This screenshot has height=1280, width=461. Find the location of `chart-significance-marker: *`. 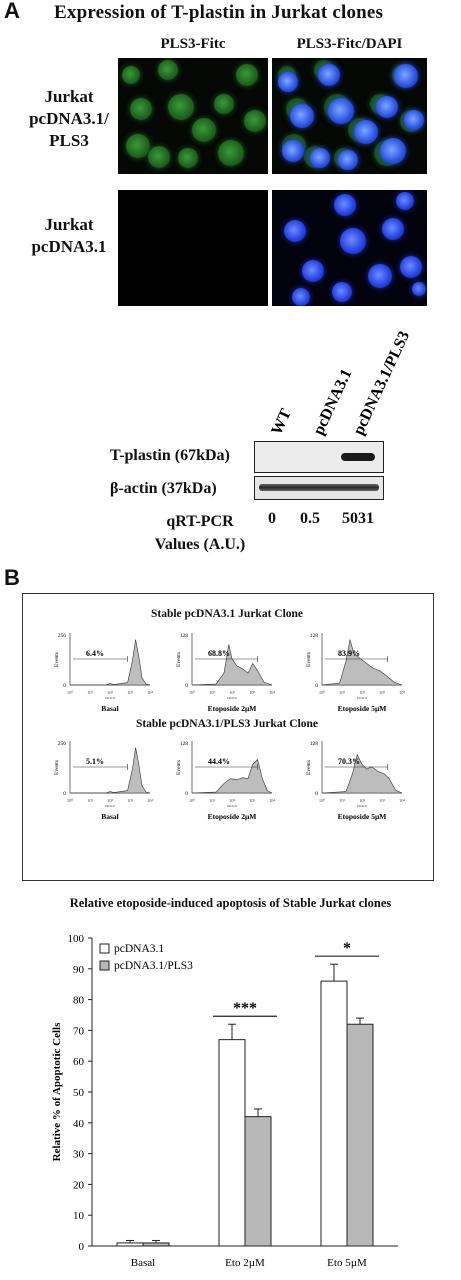

chart-significance-marker: * is located at coordinates (347, 948).